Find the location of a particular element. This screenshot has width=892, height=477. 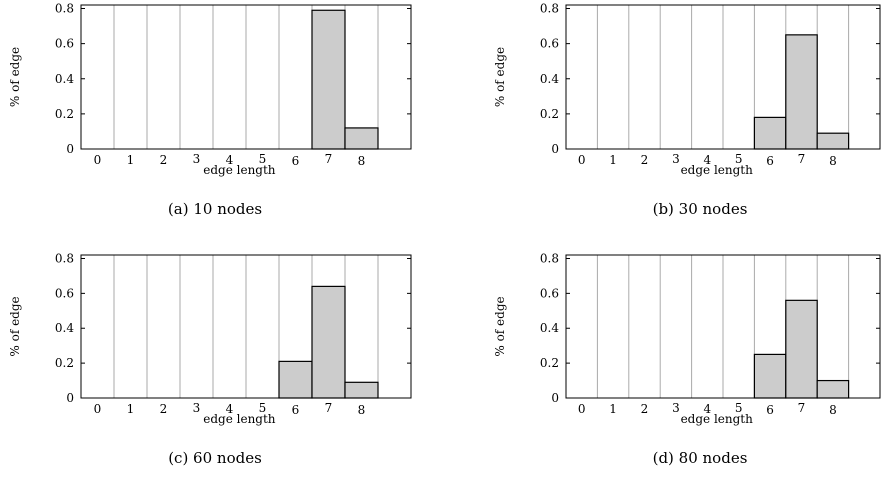

subfigure-caption: (d) 80 nodes is located at coordinates (700, 458).